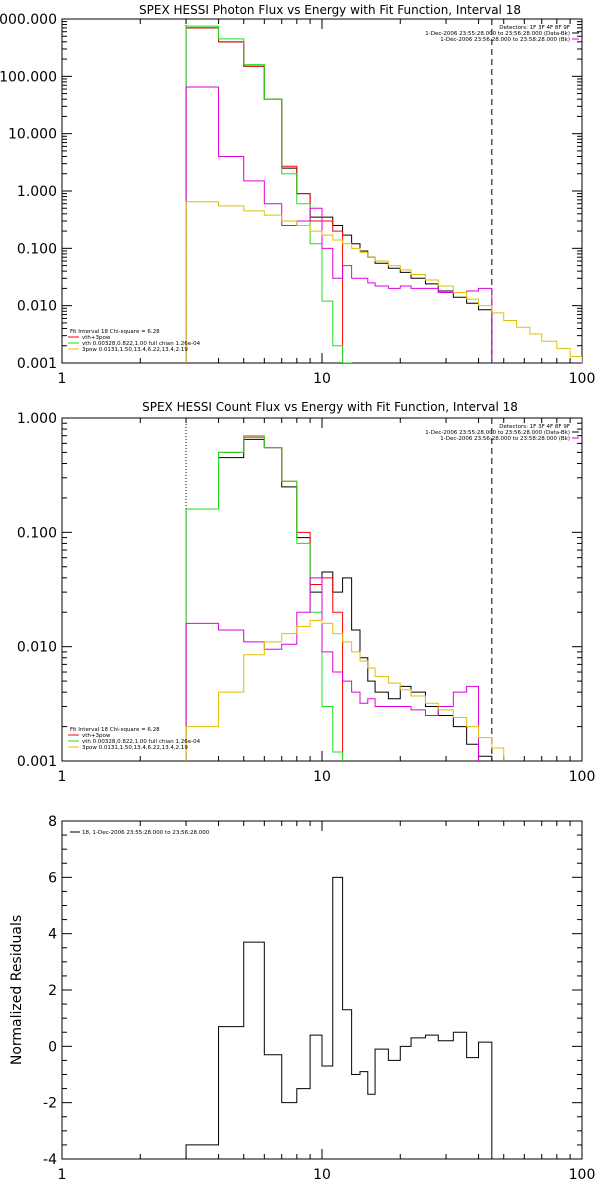 This screenshot has height=1200, width=600. What do you see at coordinates (52, 878) in the screenshot?
I see `y-tick-label: 6` at bounding box center [52, 878].